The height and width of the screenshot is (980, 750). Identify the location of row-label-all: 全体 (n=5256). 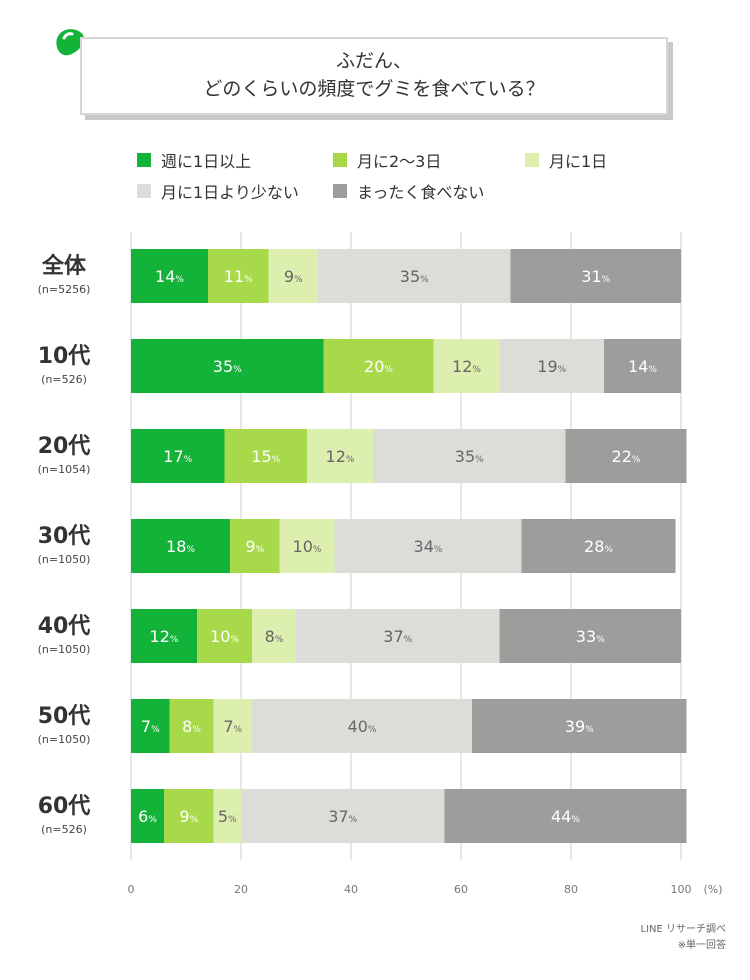
(64, 276).